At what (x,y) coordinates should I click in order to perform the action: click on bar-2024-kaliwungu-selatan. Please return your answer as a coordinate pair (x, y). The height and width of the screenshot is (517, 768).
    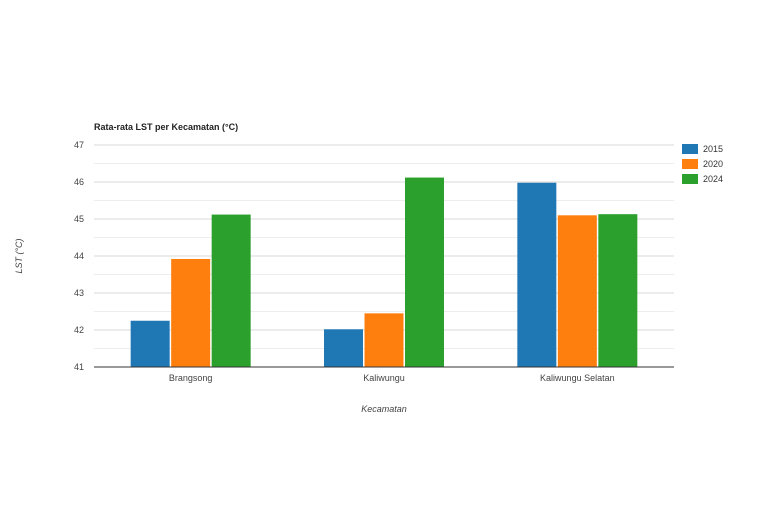
    Looking at the image, I should click on (618, 290).